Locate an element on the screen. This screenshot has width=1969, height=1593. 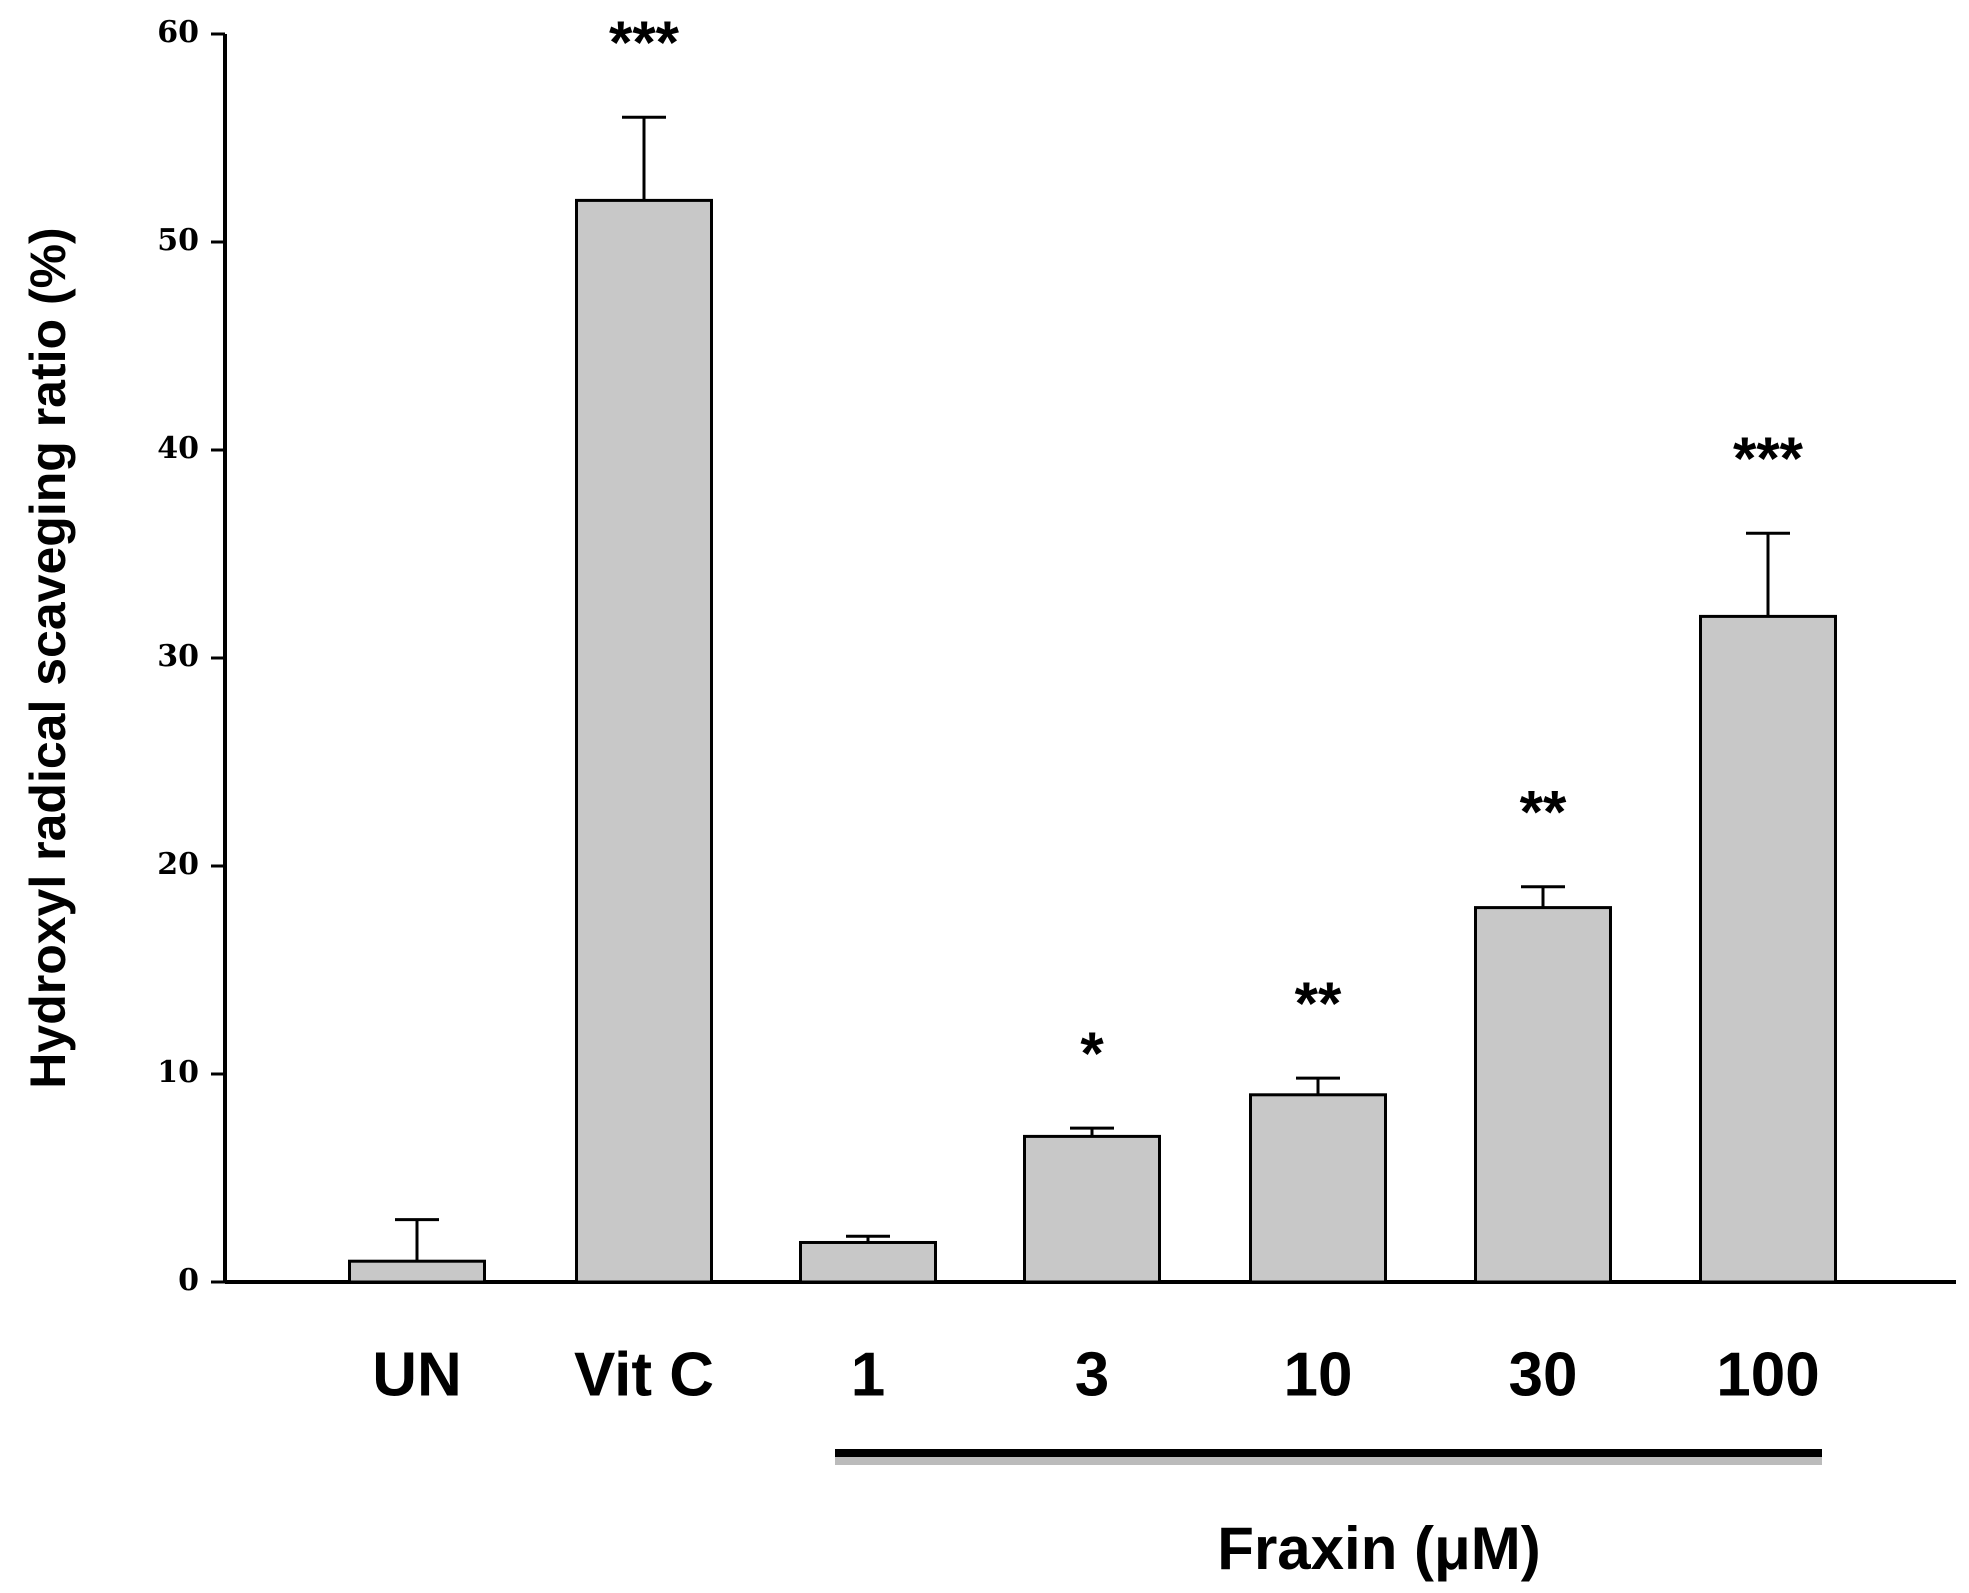
x-tick-label: UN is located at coordinates (417, 1374).